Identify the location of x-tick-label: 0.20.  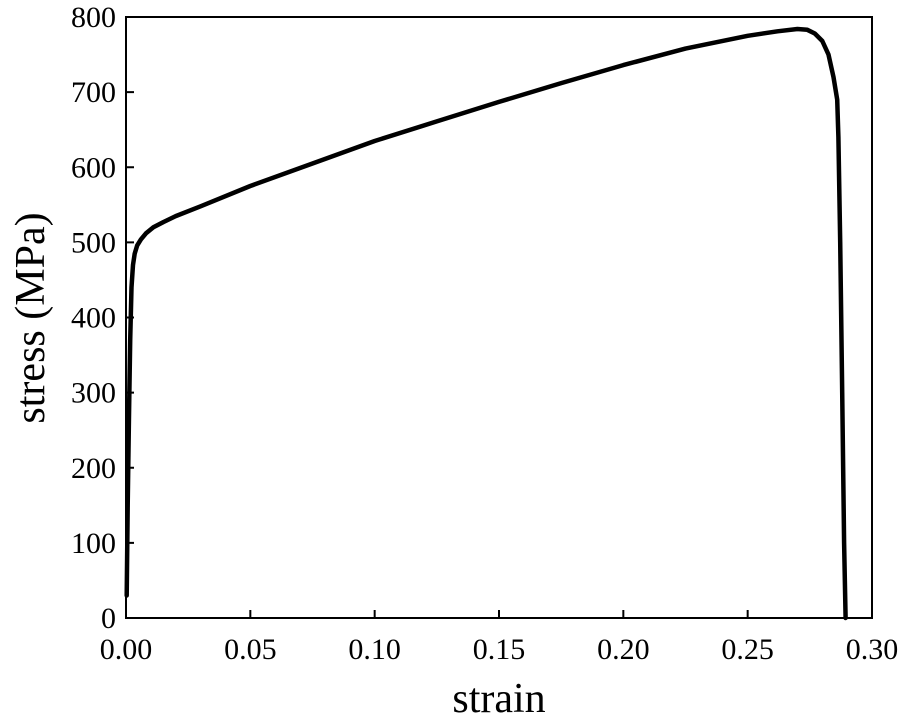
(623, 649).